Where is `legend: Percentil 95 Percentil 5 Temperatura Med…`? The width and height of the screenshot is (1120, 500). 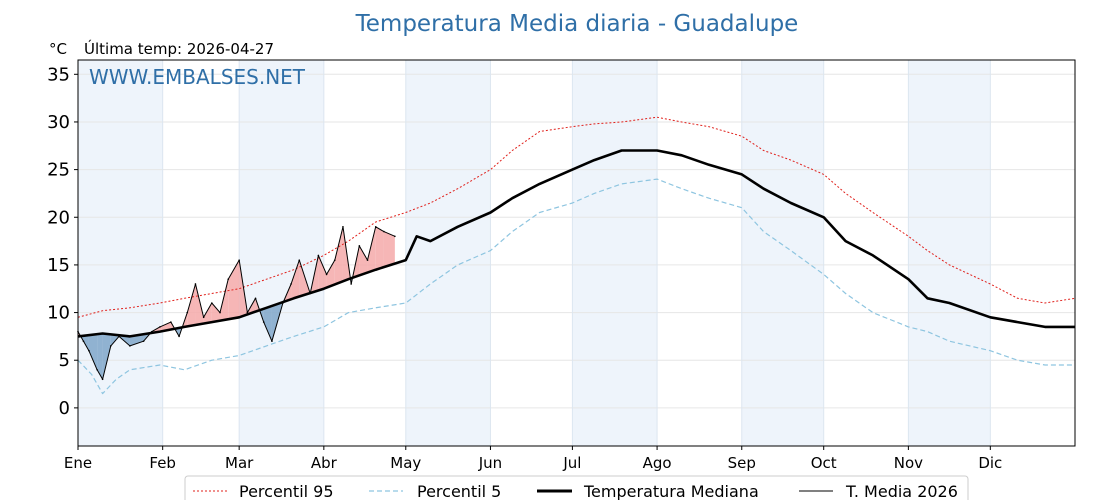 legend: Percentil 95 Percentil 5 Temperatura Med… is located at coordinates (576, 487).